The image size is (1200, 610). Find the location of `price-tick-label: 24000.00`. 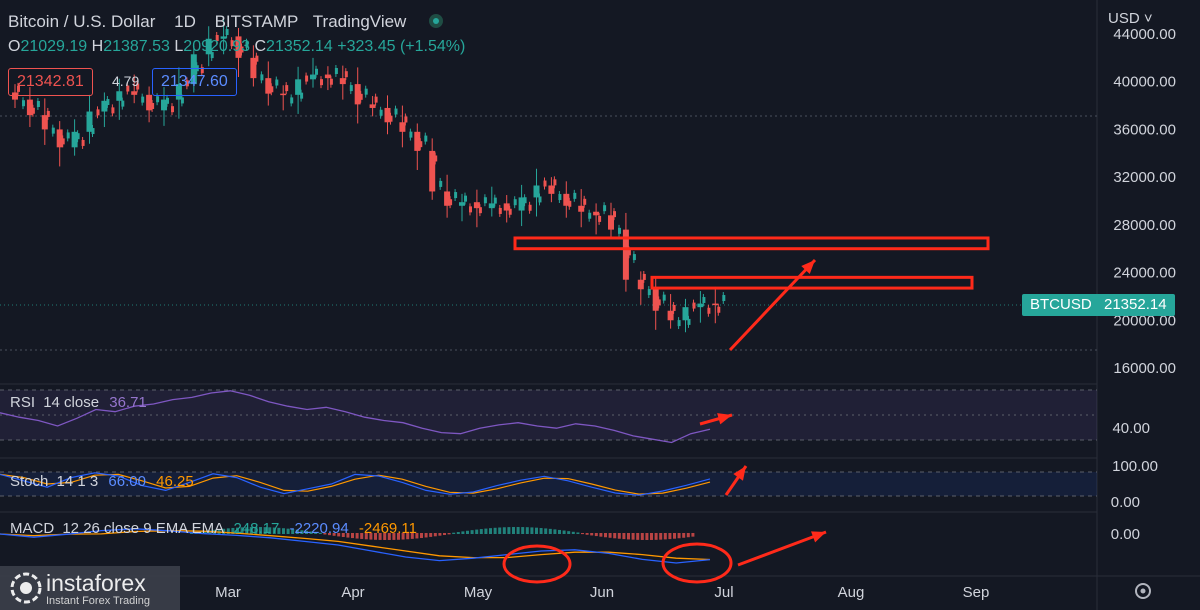

price-tick-label: 24000.00 is located at coordinates (1144, 273).